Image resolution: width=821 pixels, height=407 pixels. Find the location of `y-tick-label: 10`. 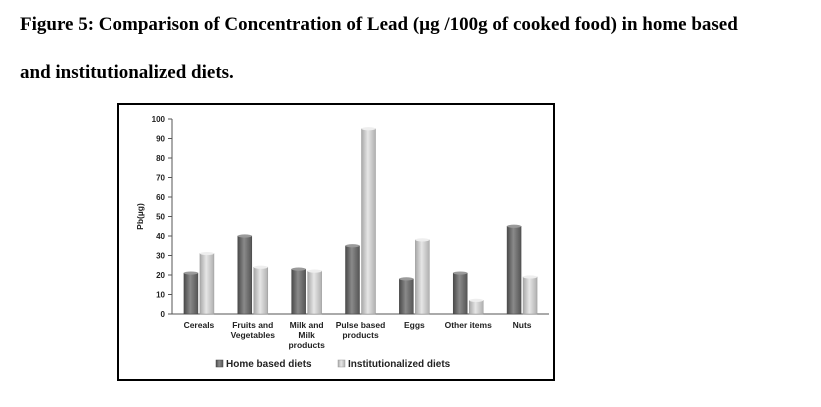

y-tick-label: 10 is located at coordinates (160, 295).